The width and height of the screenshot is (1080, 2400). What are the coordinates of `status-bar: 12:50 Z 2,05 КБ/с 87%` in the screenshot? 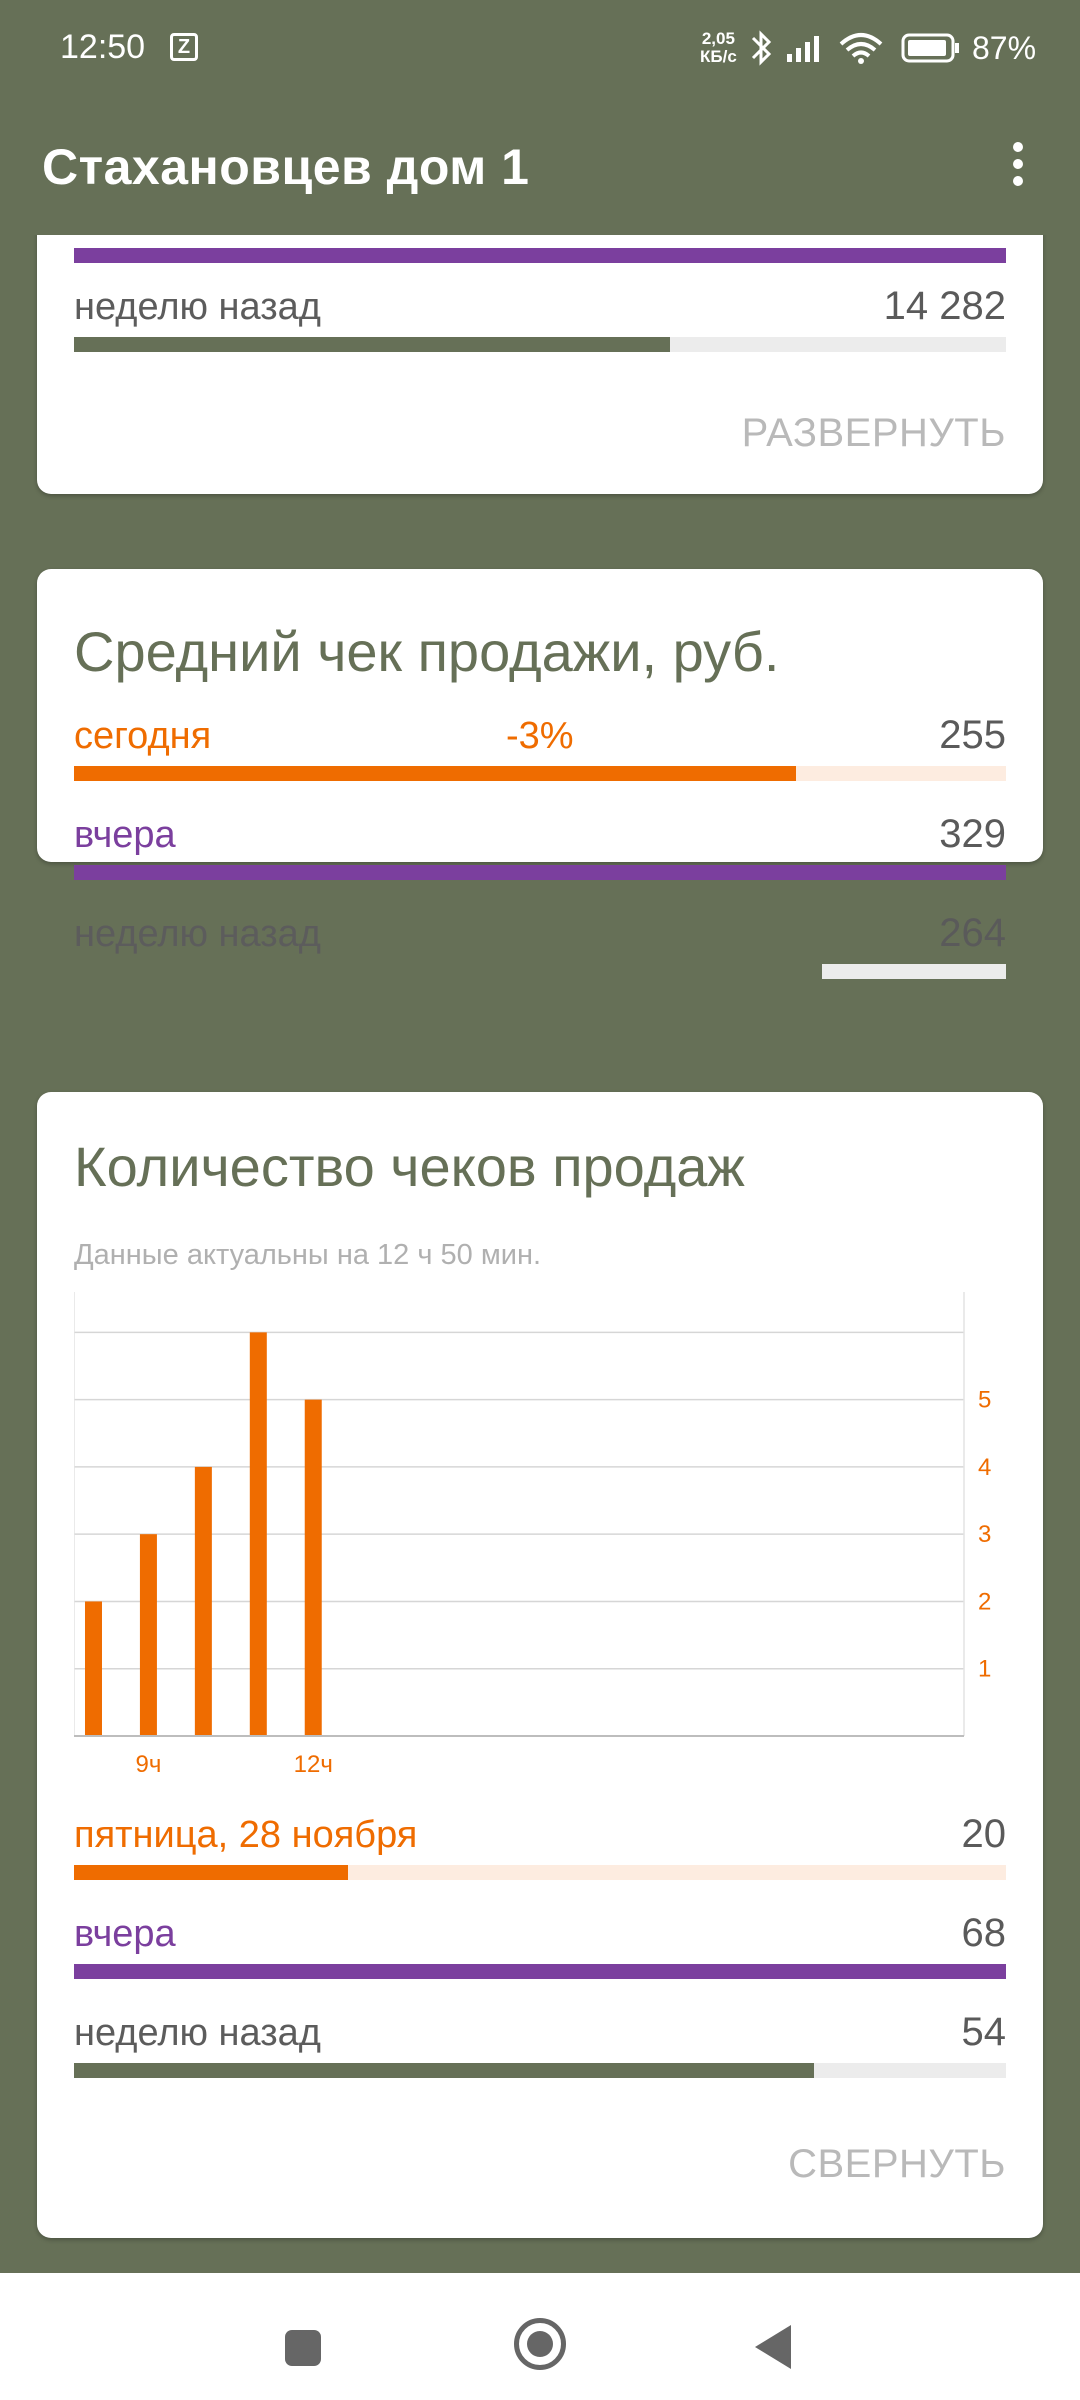 It's located at (540, 50).